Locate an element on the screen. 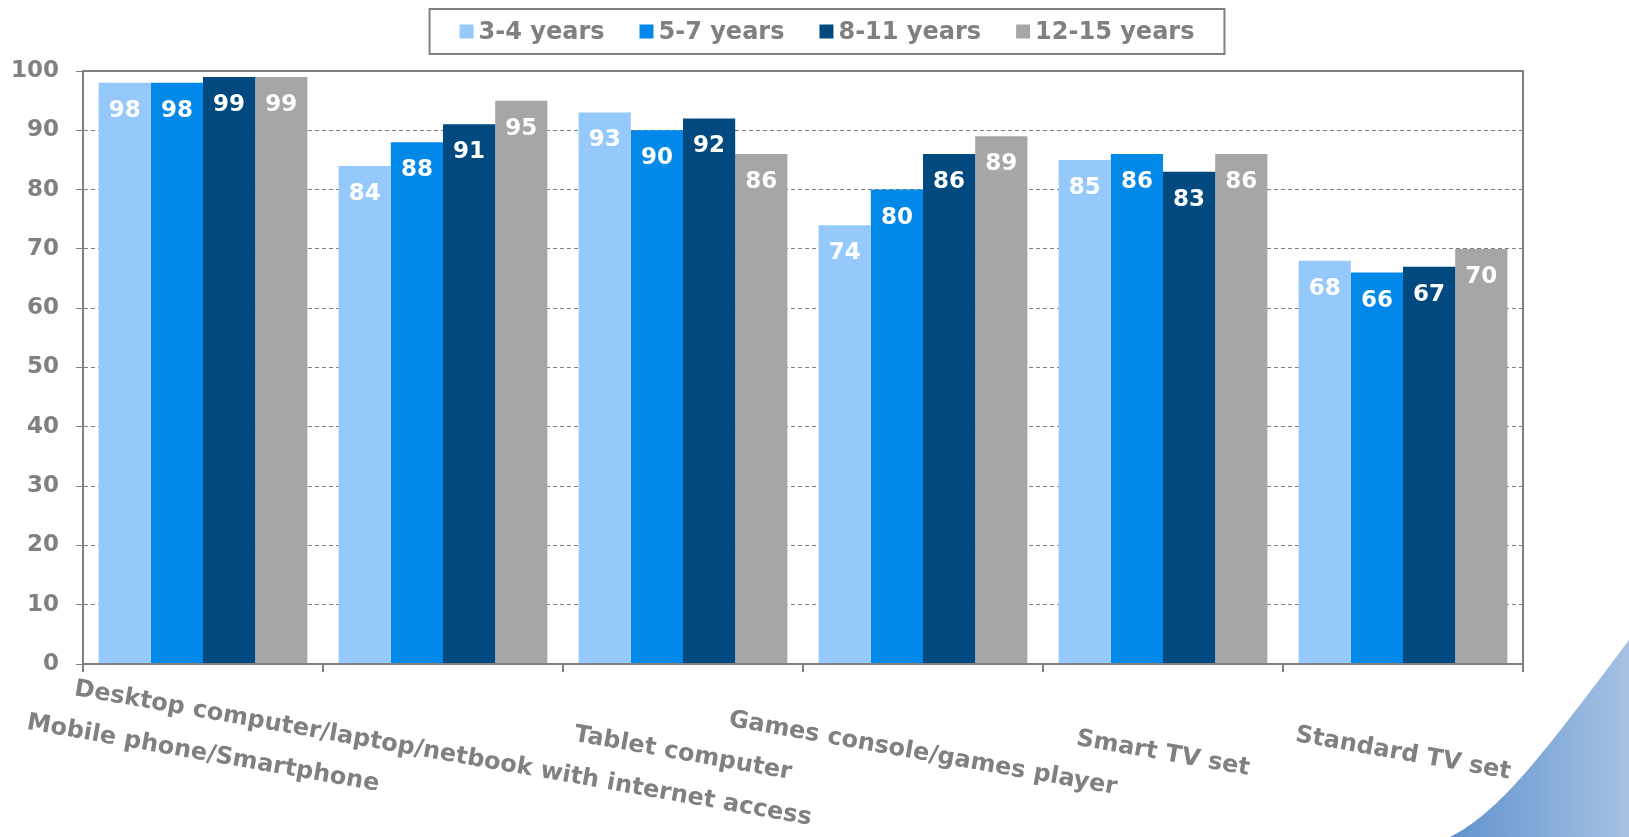 The image size is (1629, 837). data-label: 67 is located at coordinates (1429, 292).